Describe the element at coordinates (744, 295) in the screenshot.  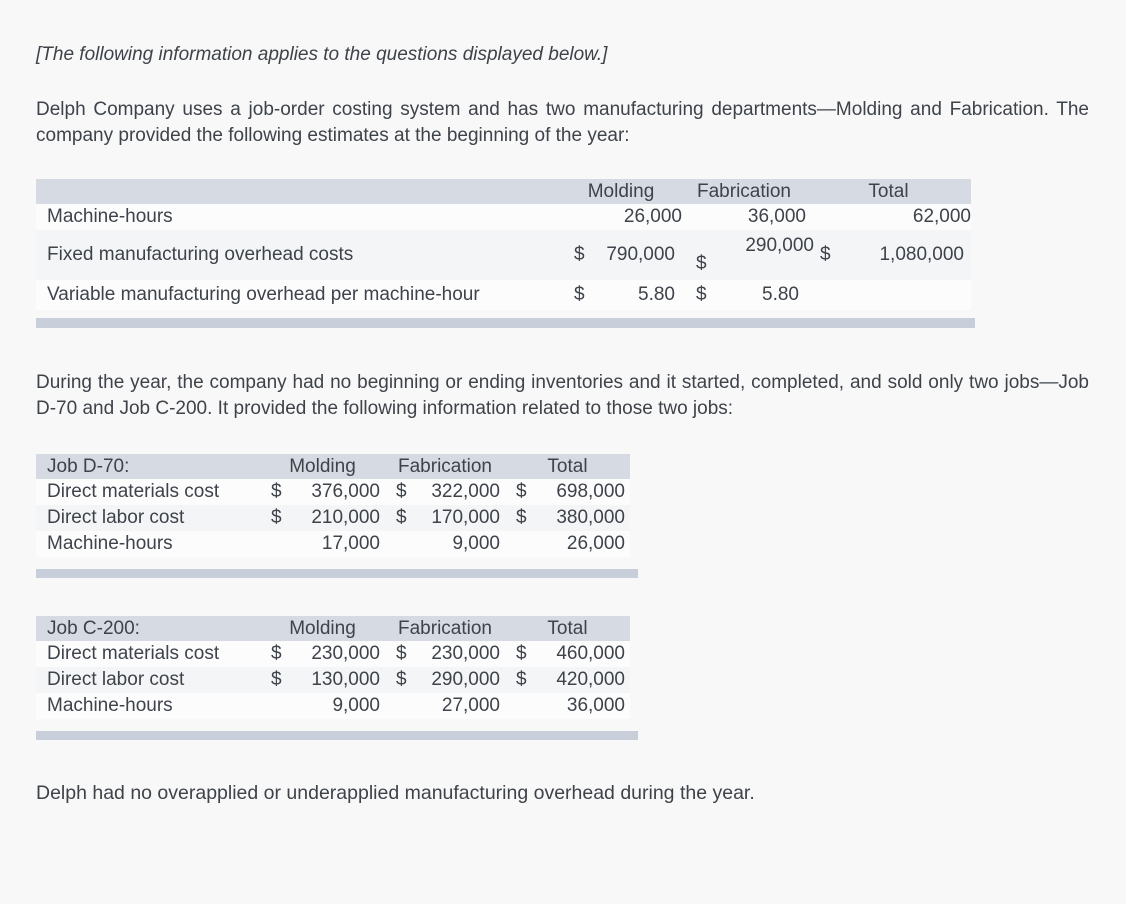
I see `cell-fabrication: $ 5.80` at that location.